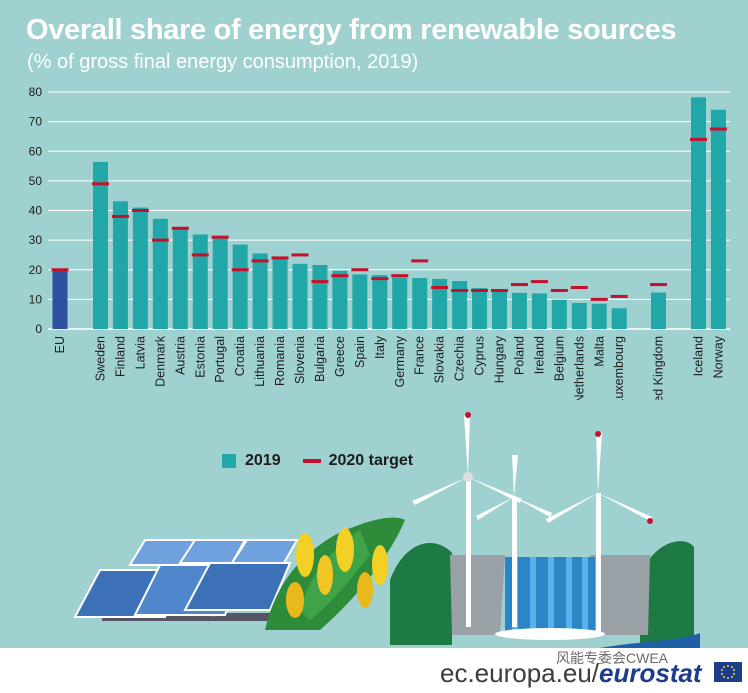  Describe the element at coordinates (360, 352) in the screenshot. I see `x-tick-label: Spain` at that location.